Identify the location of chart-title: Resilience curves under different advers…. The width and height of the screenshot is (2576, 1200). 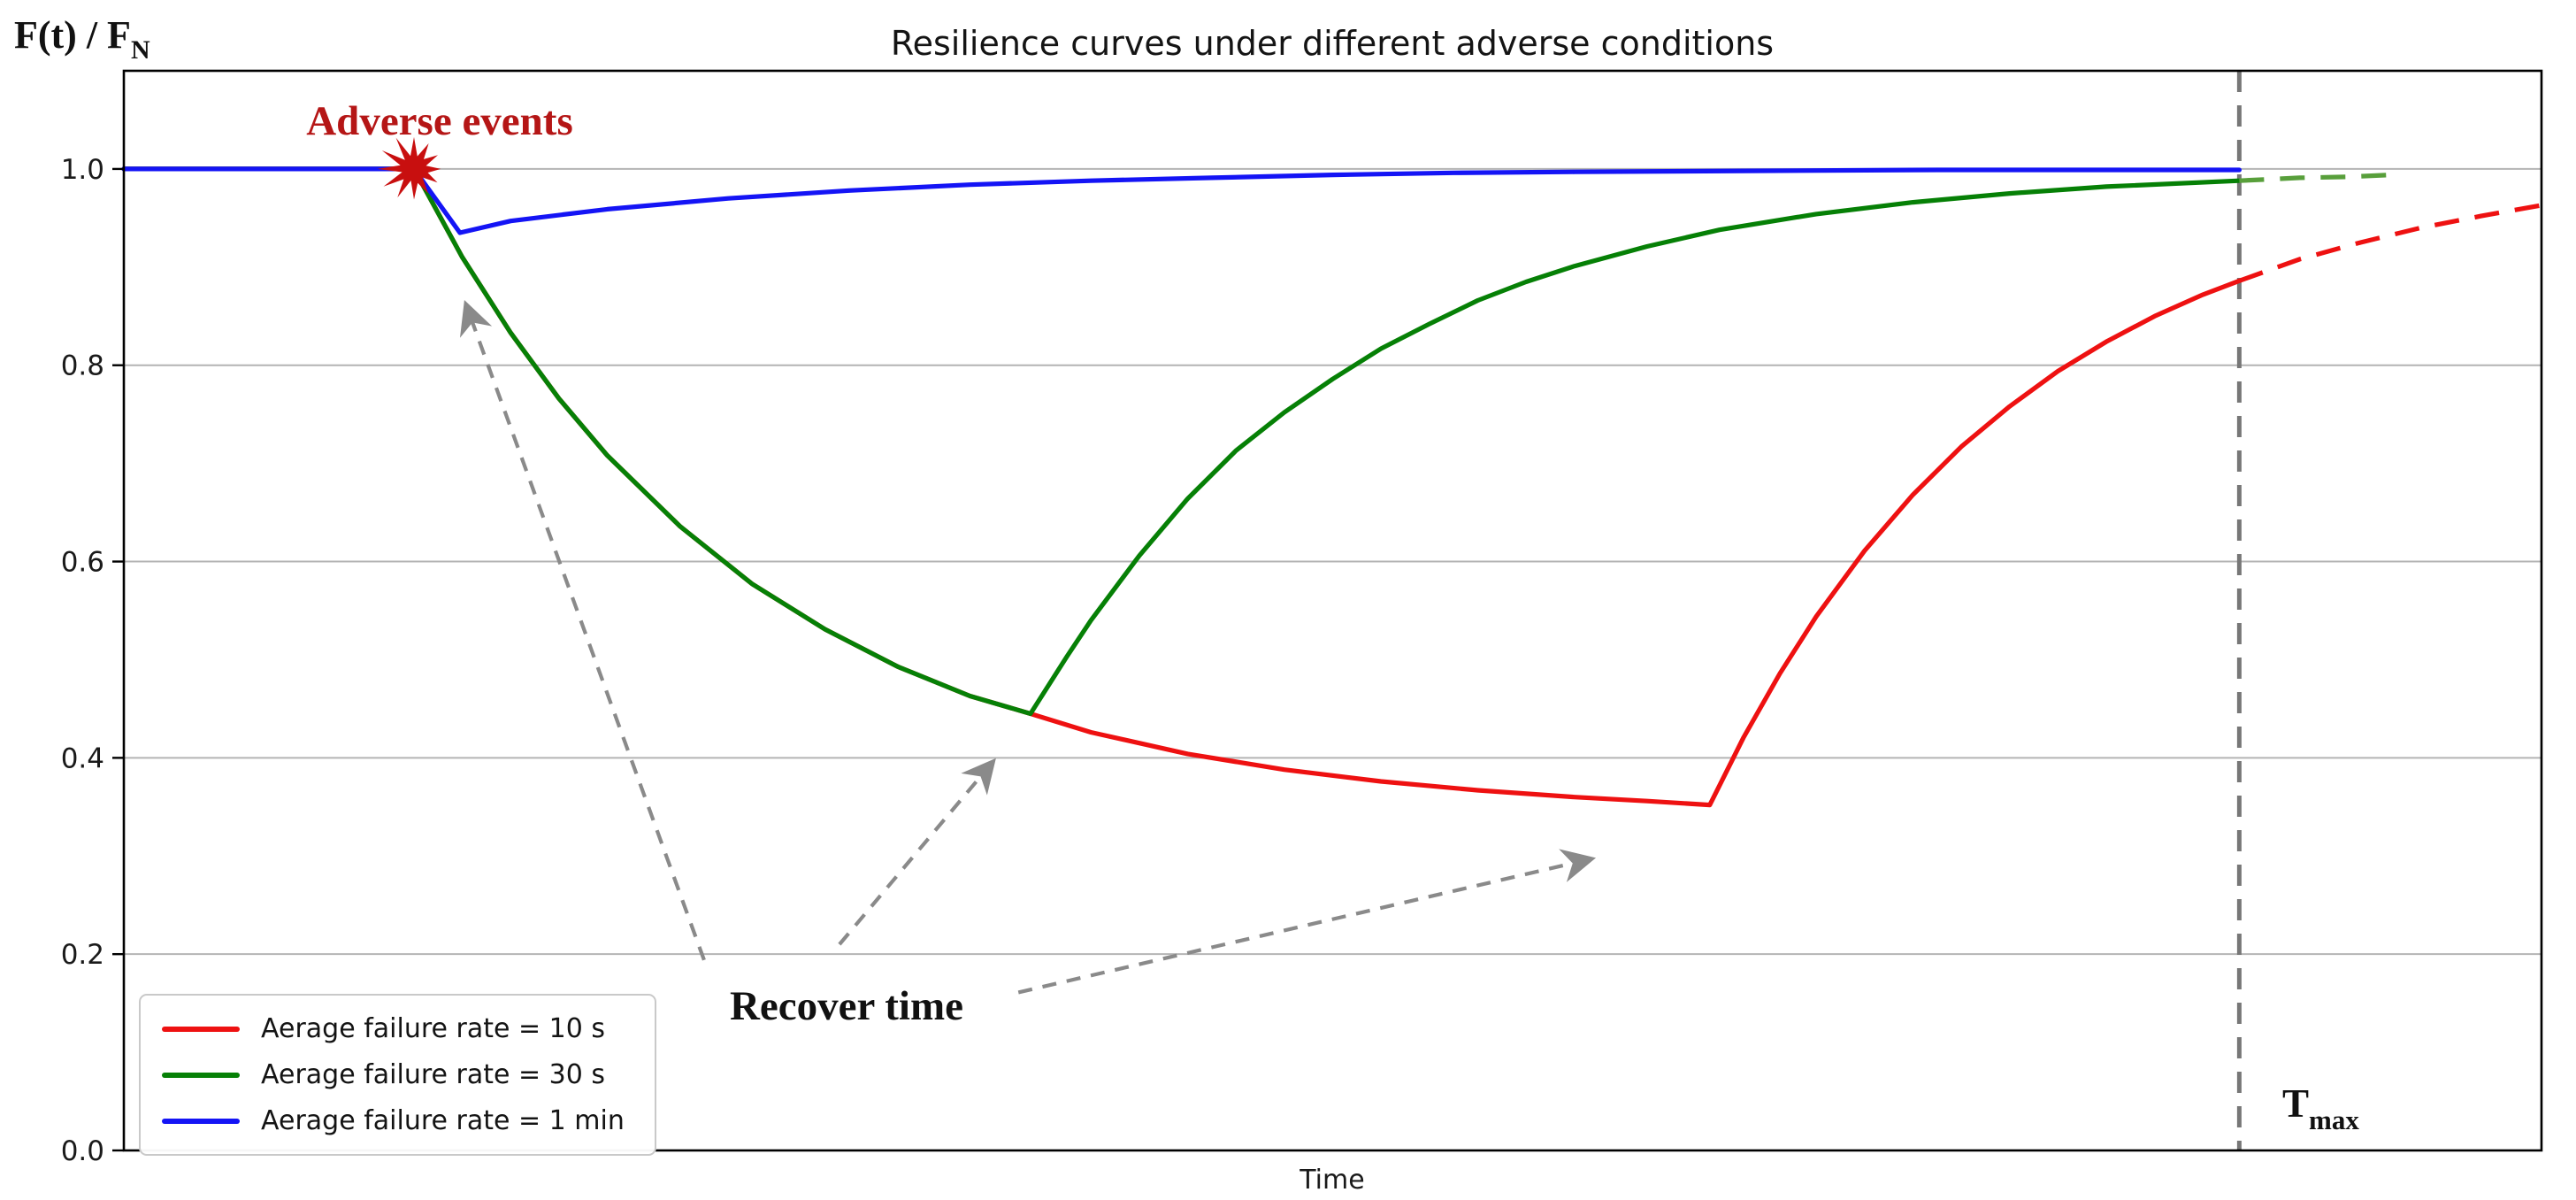
(1332, 43).